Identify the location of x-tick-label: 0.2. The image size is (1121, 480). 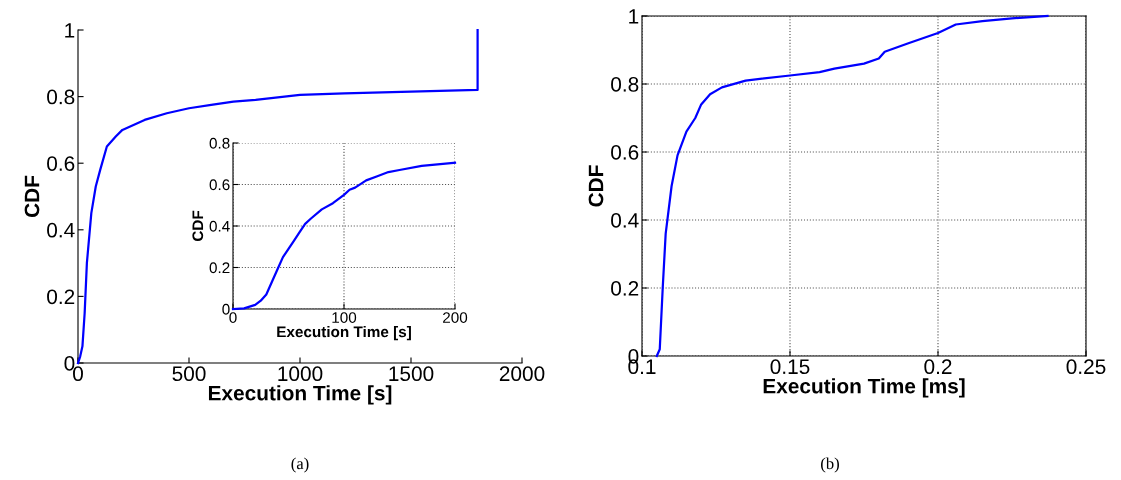
(938, 367).